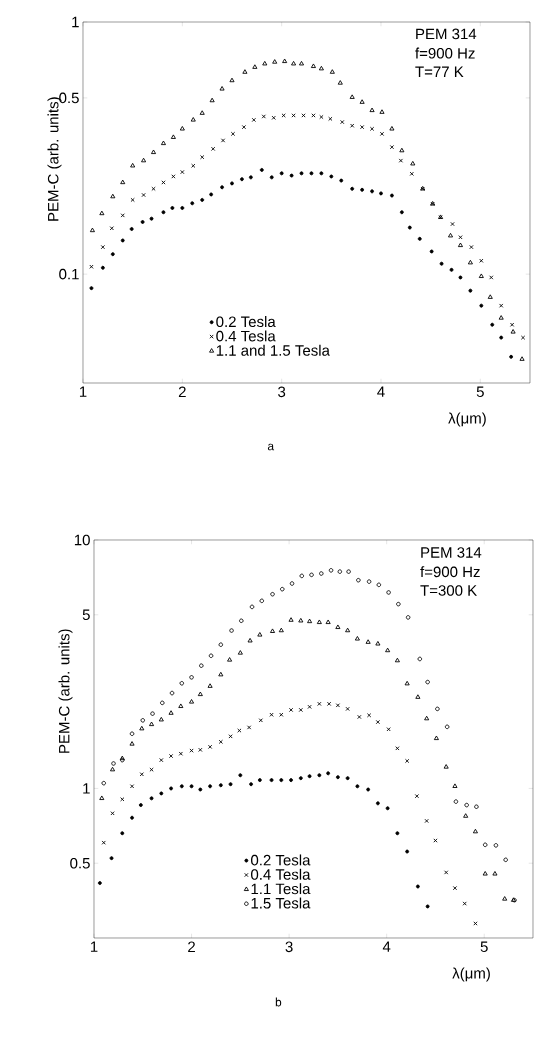  I want to click on text: a, so click(271, 447).